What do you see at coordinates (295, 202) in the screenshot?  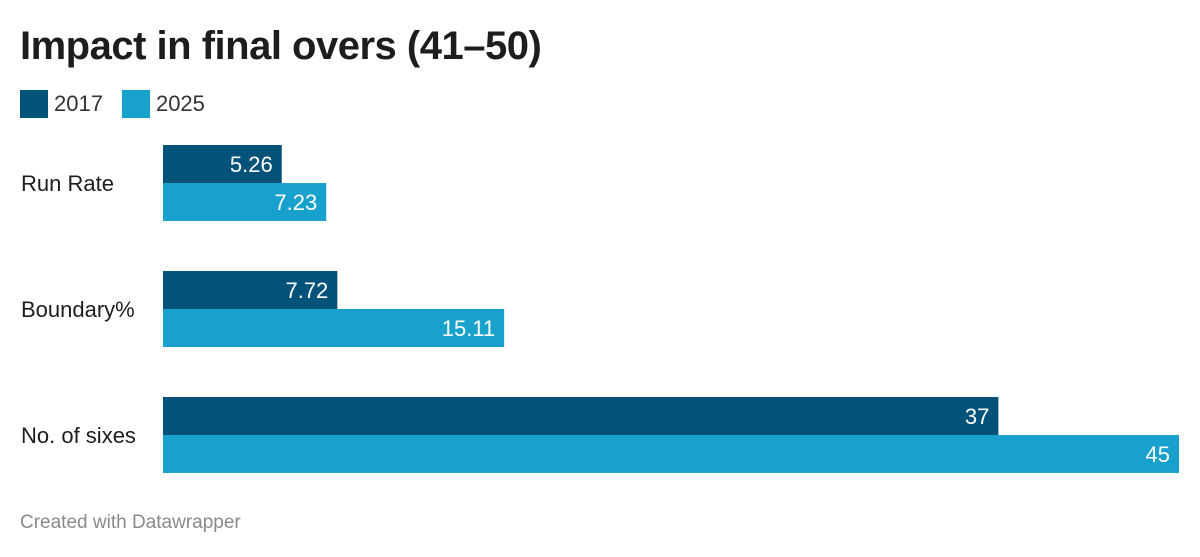 I see `value-label-run-rate-2025: 7.23` at bounding box center [295, 202].